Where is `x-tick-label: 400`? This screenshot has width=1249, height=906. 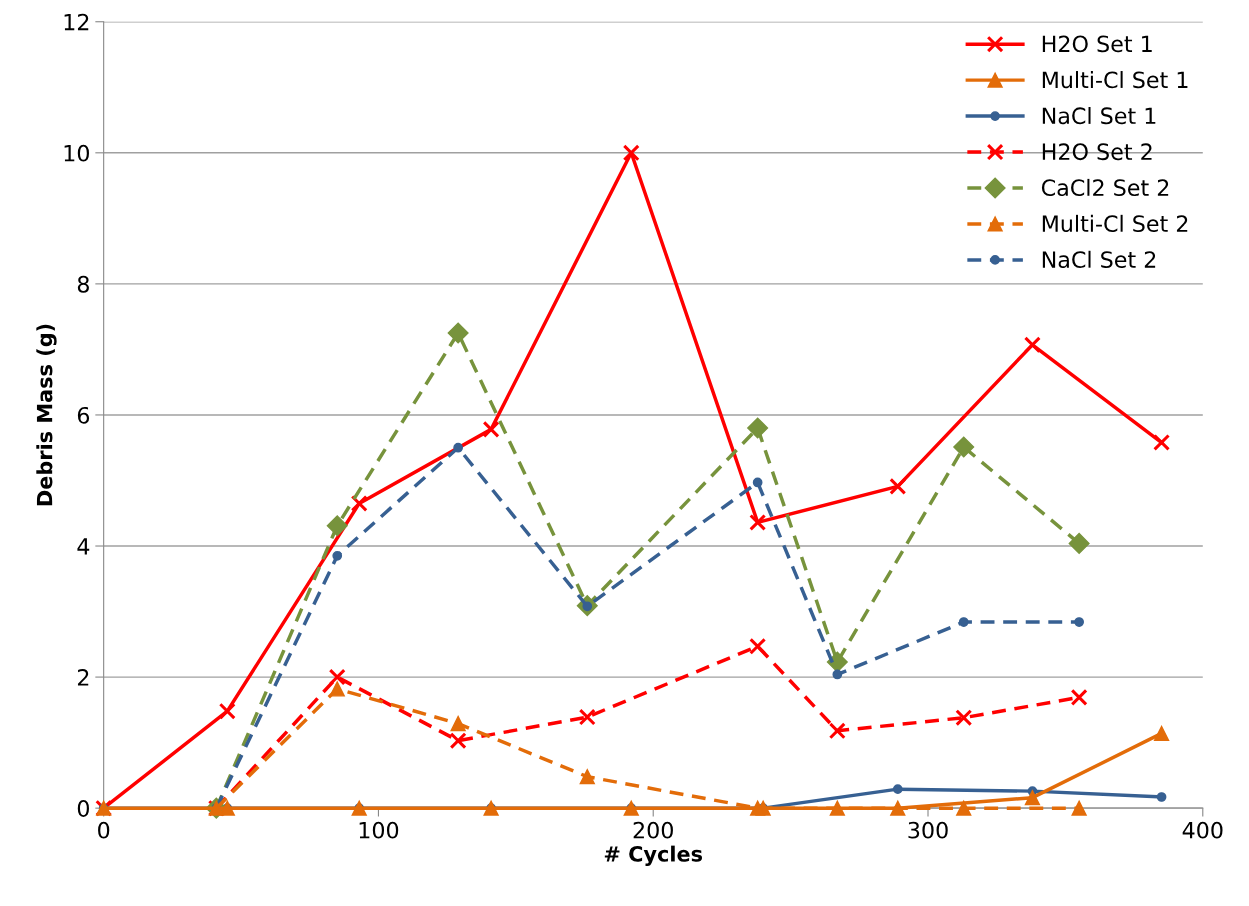 x-tick-label: 400 is located at coordinates (1202, 830).